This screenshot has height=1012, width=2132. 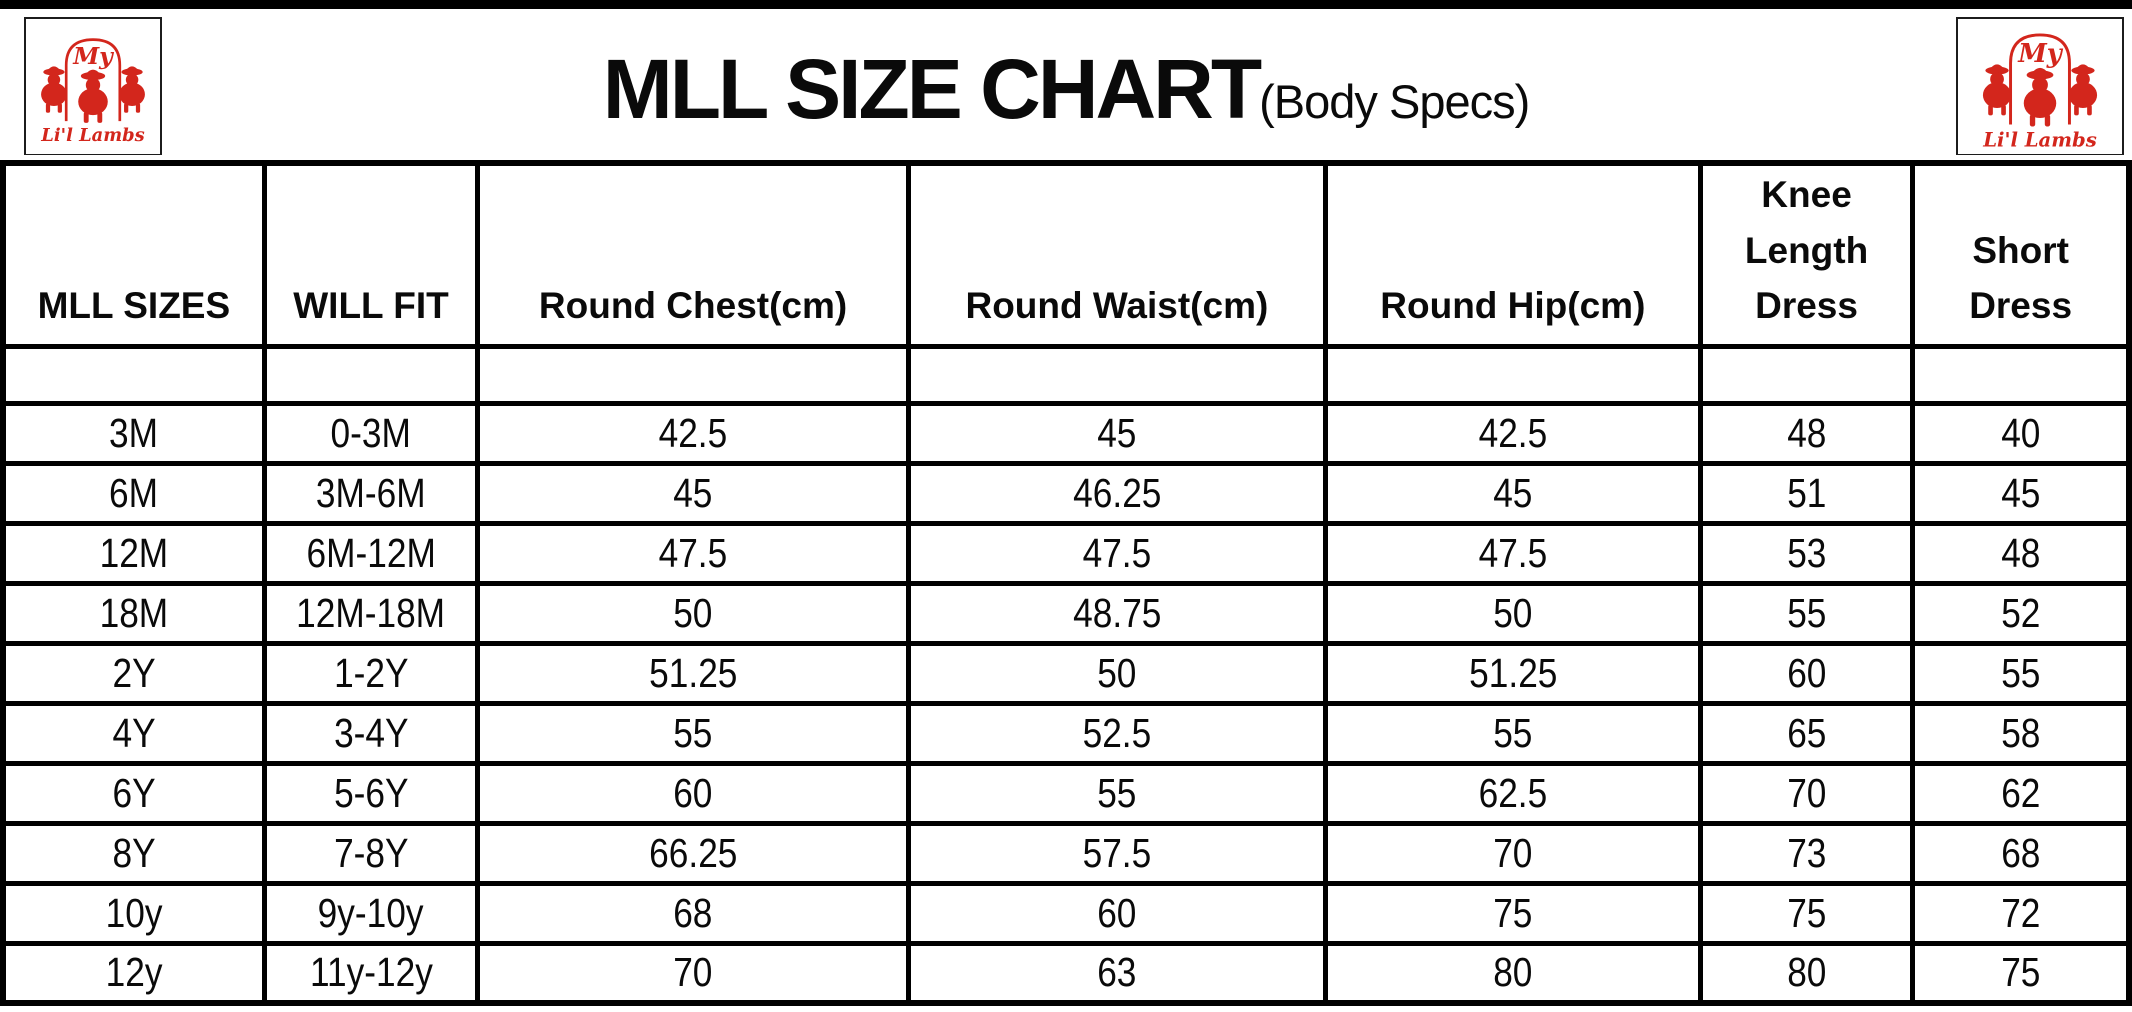 I want to click on cell-value: 11y-12y, so click(x=371, y=972).